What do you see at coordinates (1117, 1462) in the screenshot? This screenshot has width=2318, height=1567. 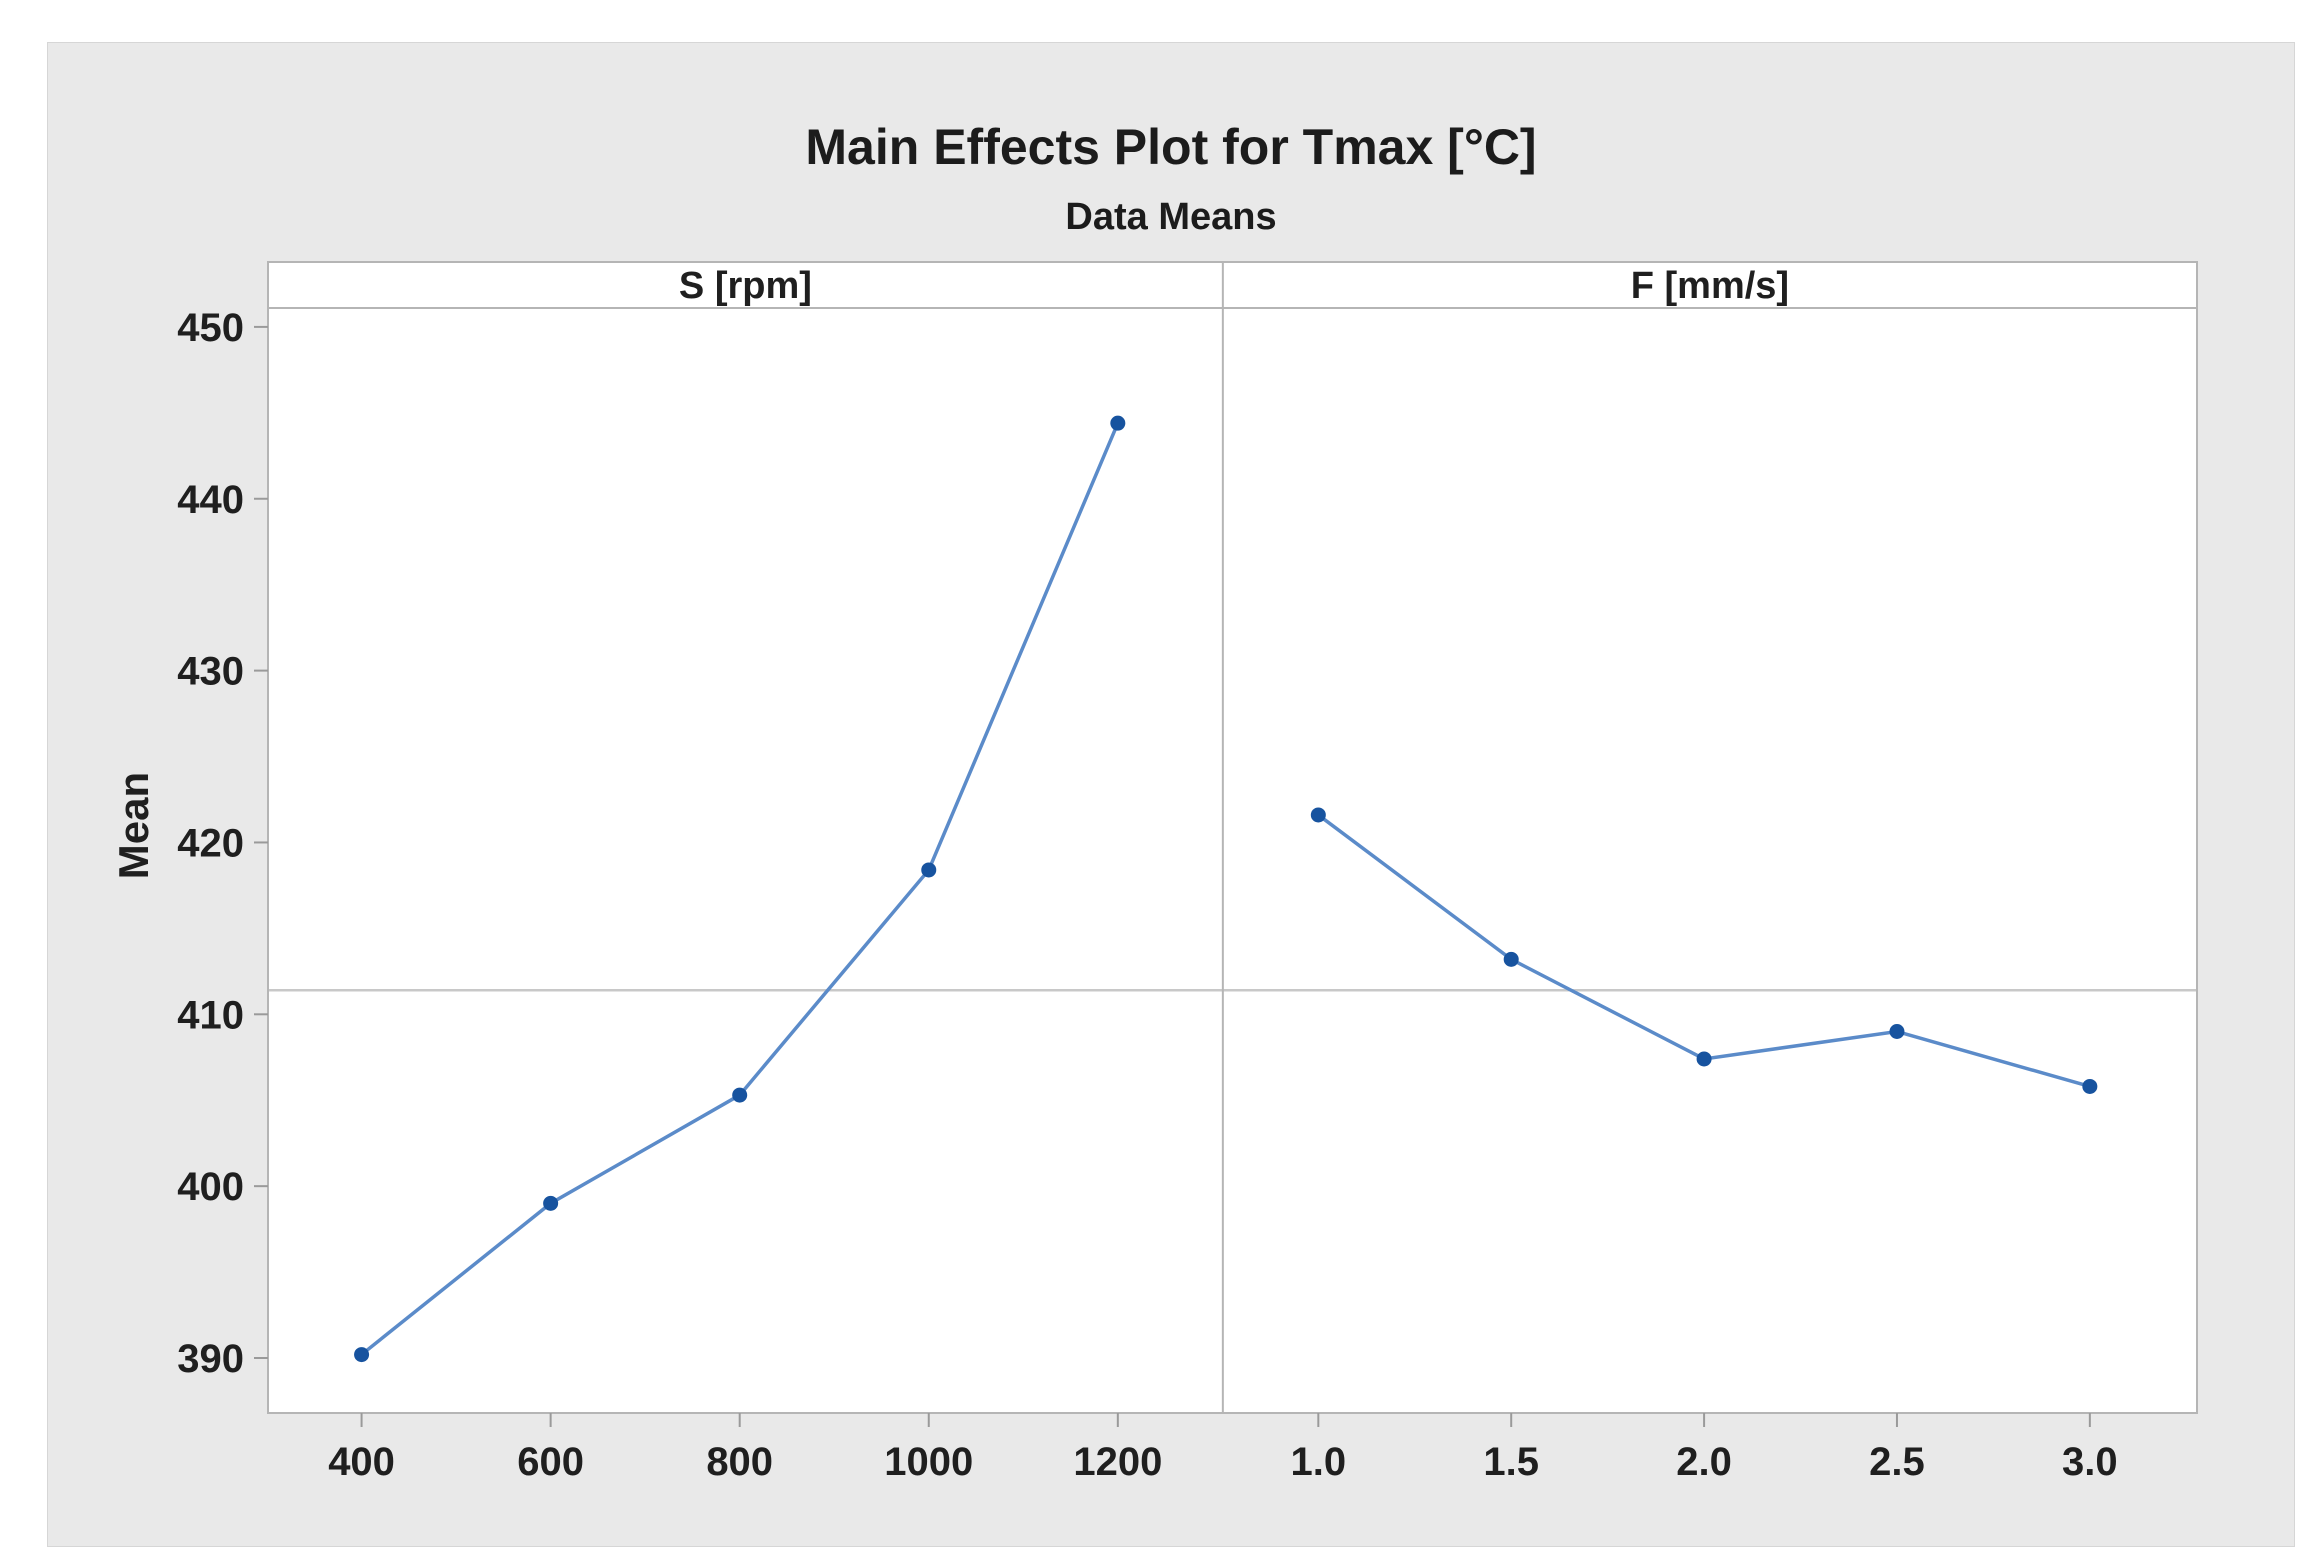 I see `x-tick-label: 1200` at bounding box center [1117, 1462].